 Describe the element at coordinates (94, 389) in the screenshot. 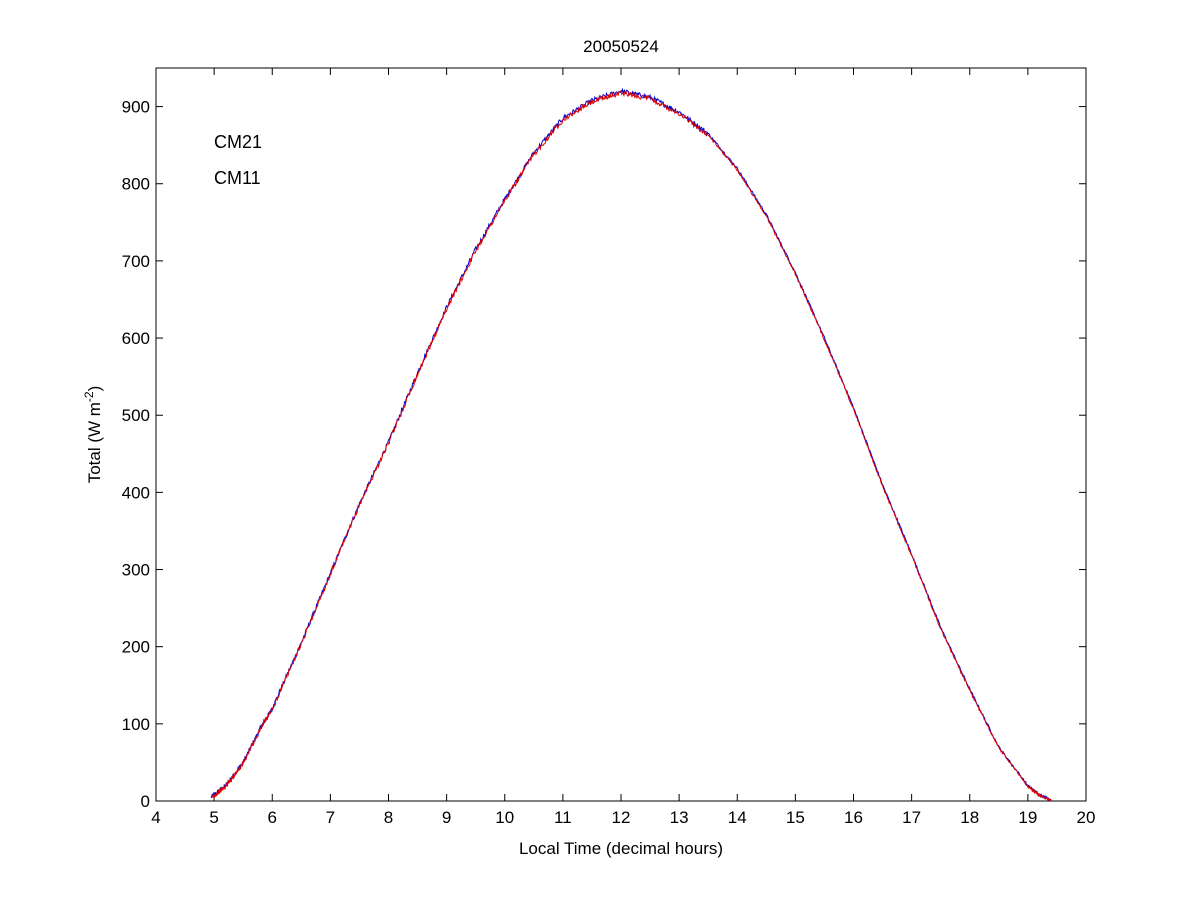

I see `y-axis-label-suffix: )` at that location.